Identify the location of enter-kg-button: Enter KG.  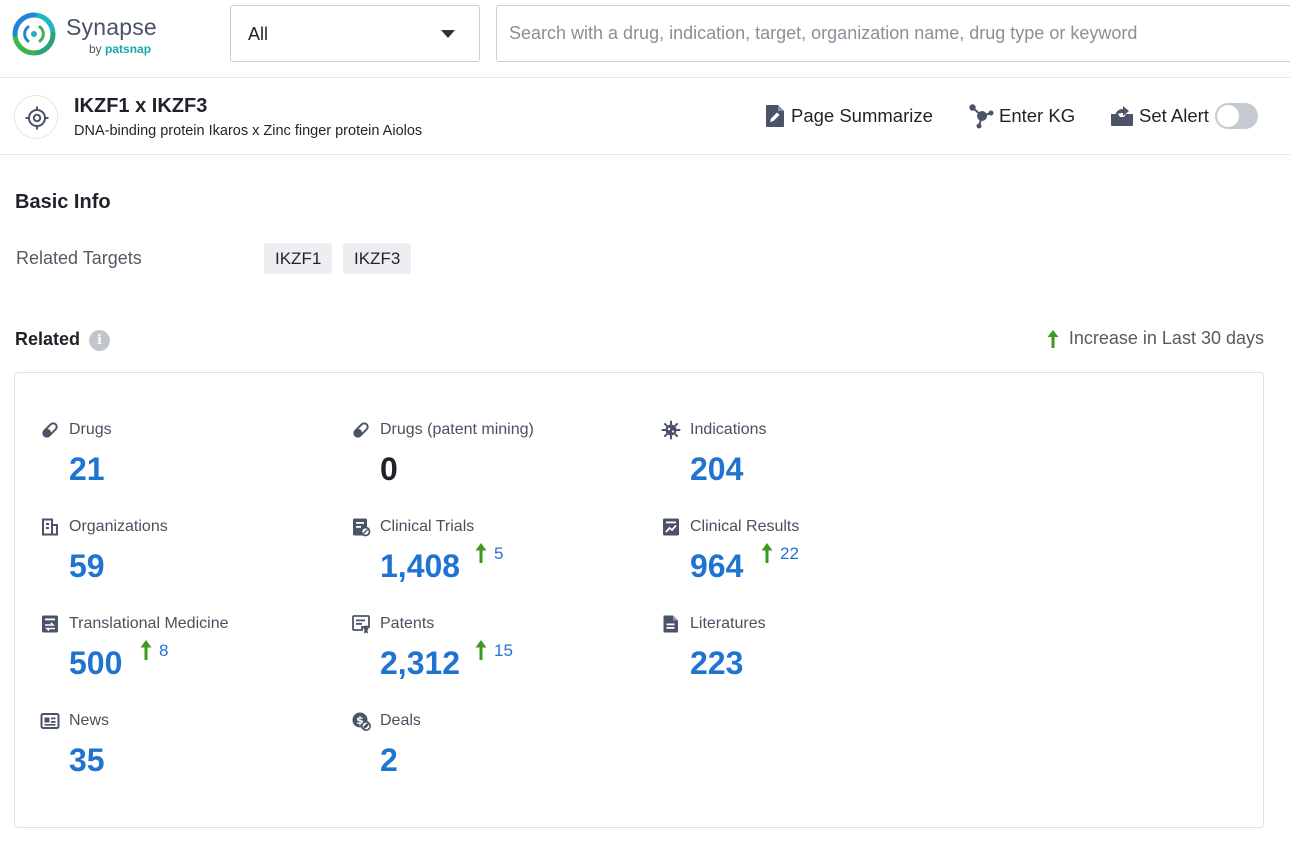
(1021, 116).